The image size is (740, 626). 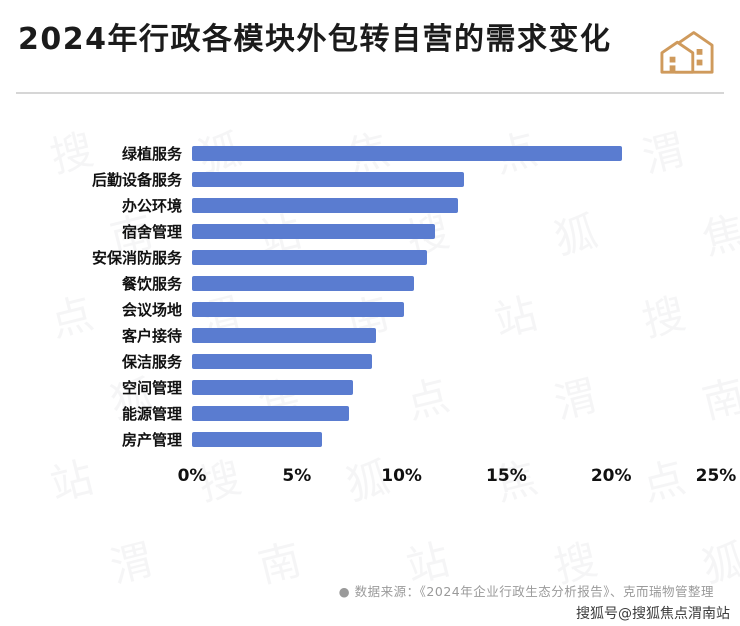 What do you see at coordinates (151, 387) in the screenshot?
I see `category-label: 空间管理` at bounding box center [151, 387].